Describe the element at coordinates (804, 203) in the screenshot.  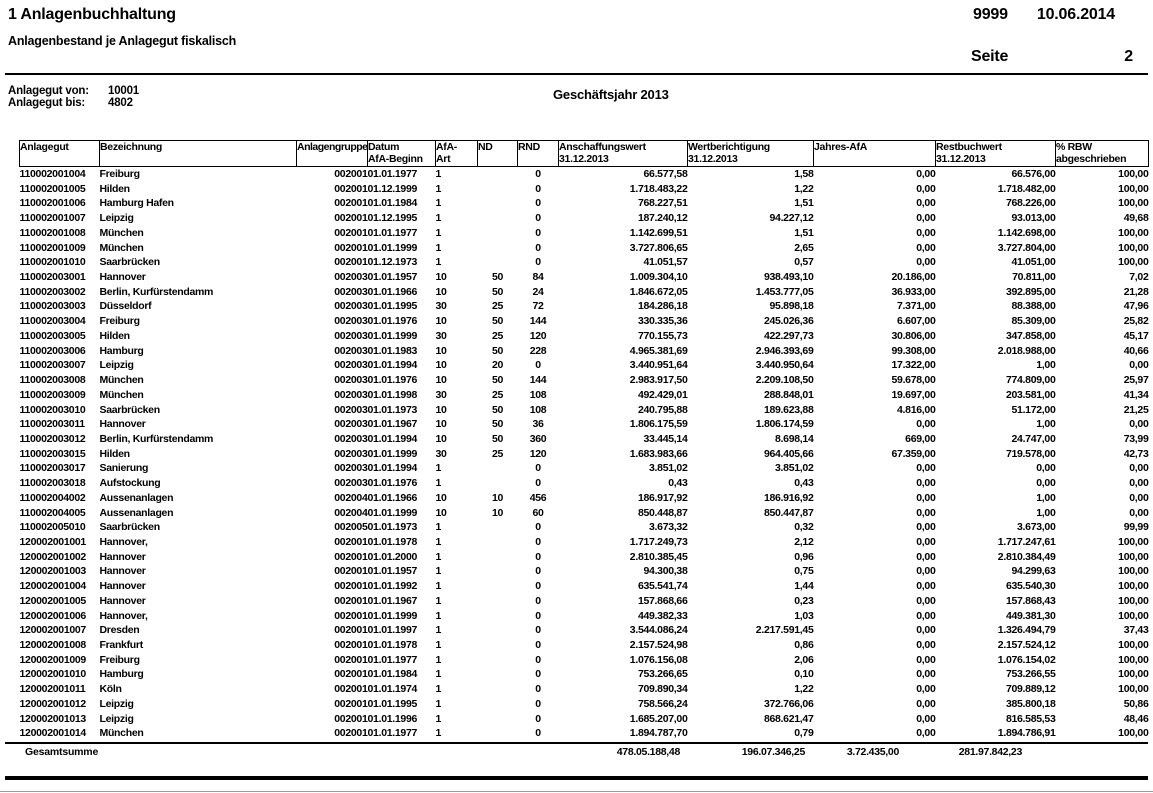
I see `cell-wertberichtigung: 1,51` at that location.